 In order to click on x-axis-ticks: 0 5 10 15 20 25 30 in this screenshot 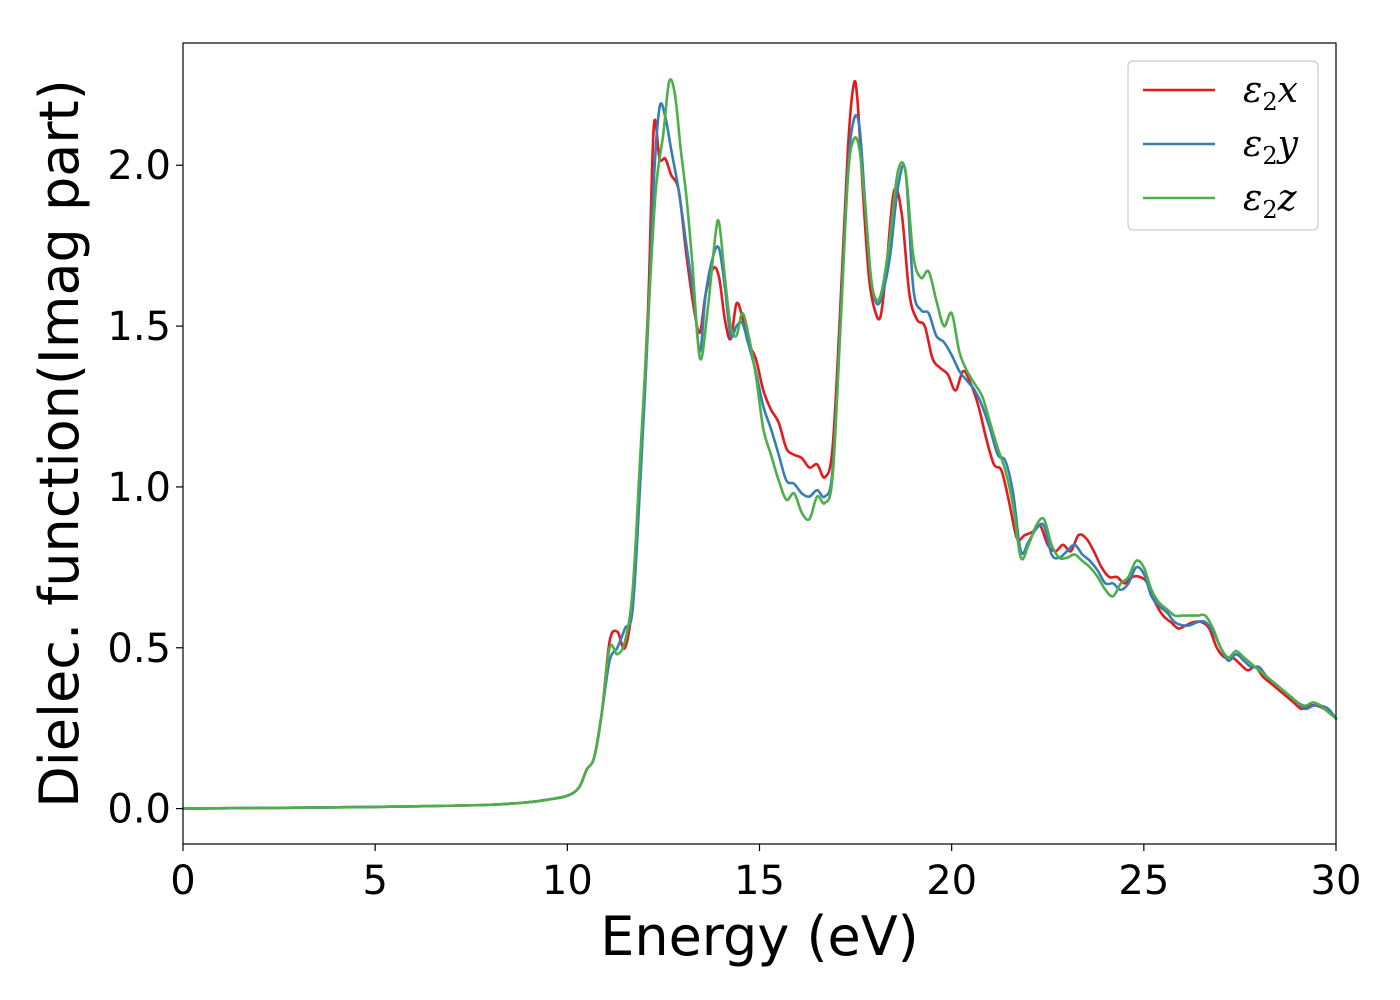, I will do `click(765, 874)`.